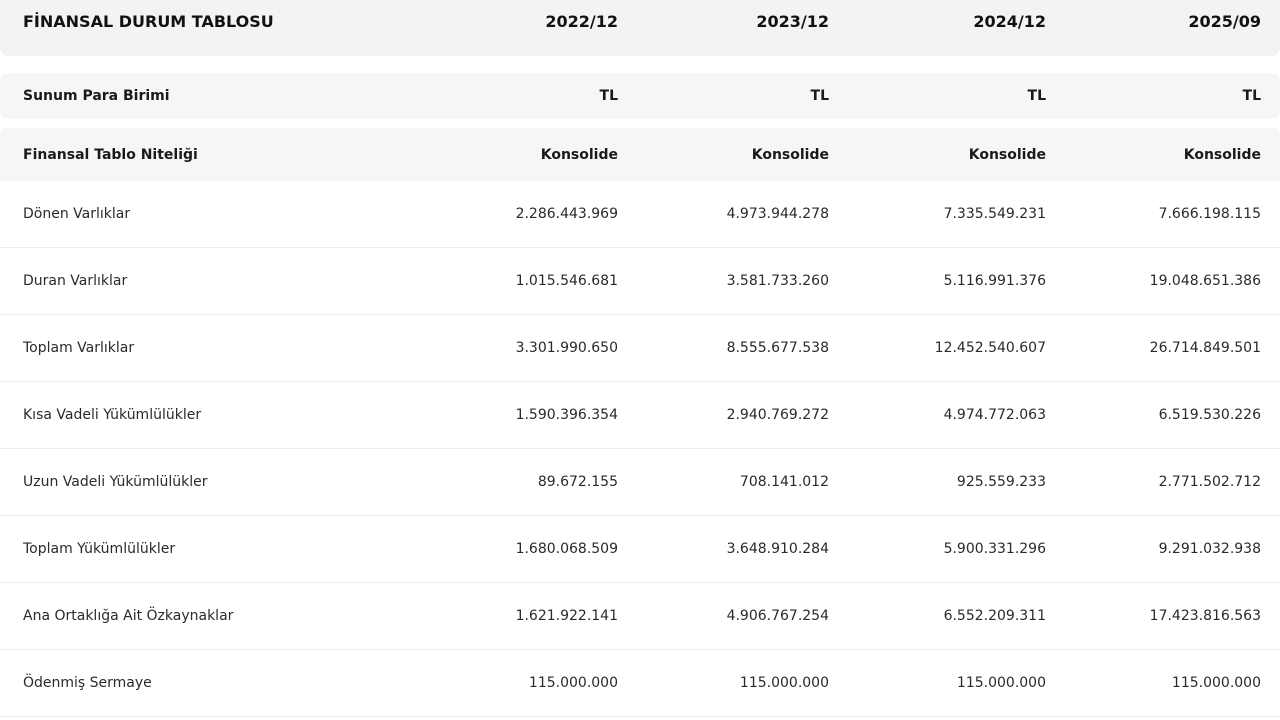  Describe the element at coordinates (566, 281) in the screenshot. I see `cell-value: 1.015.546.681` at that location.